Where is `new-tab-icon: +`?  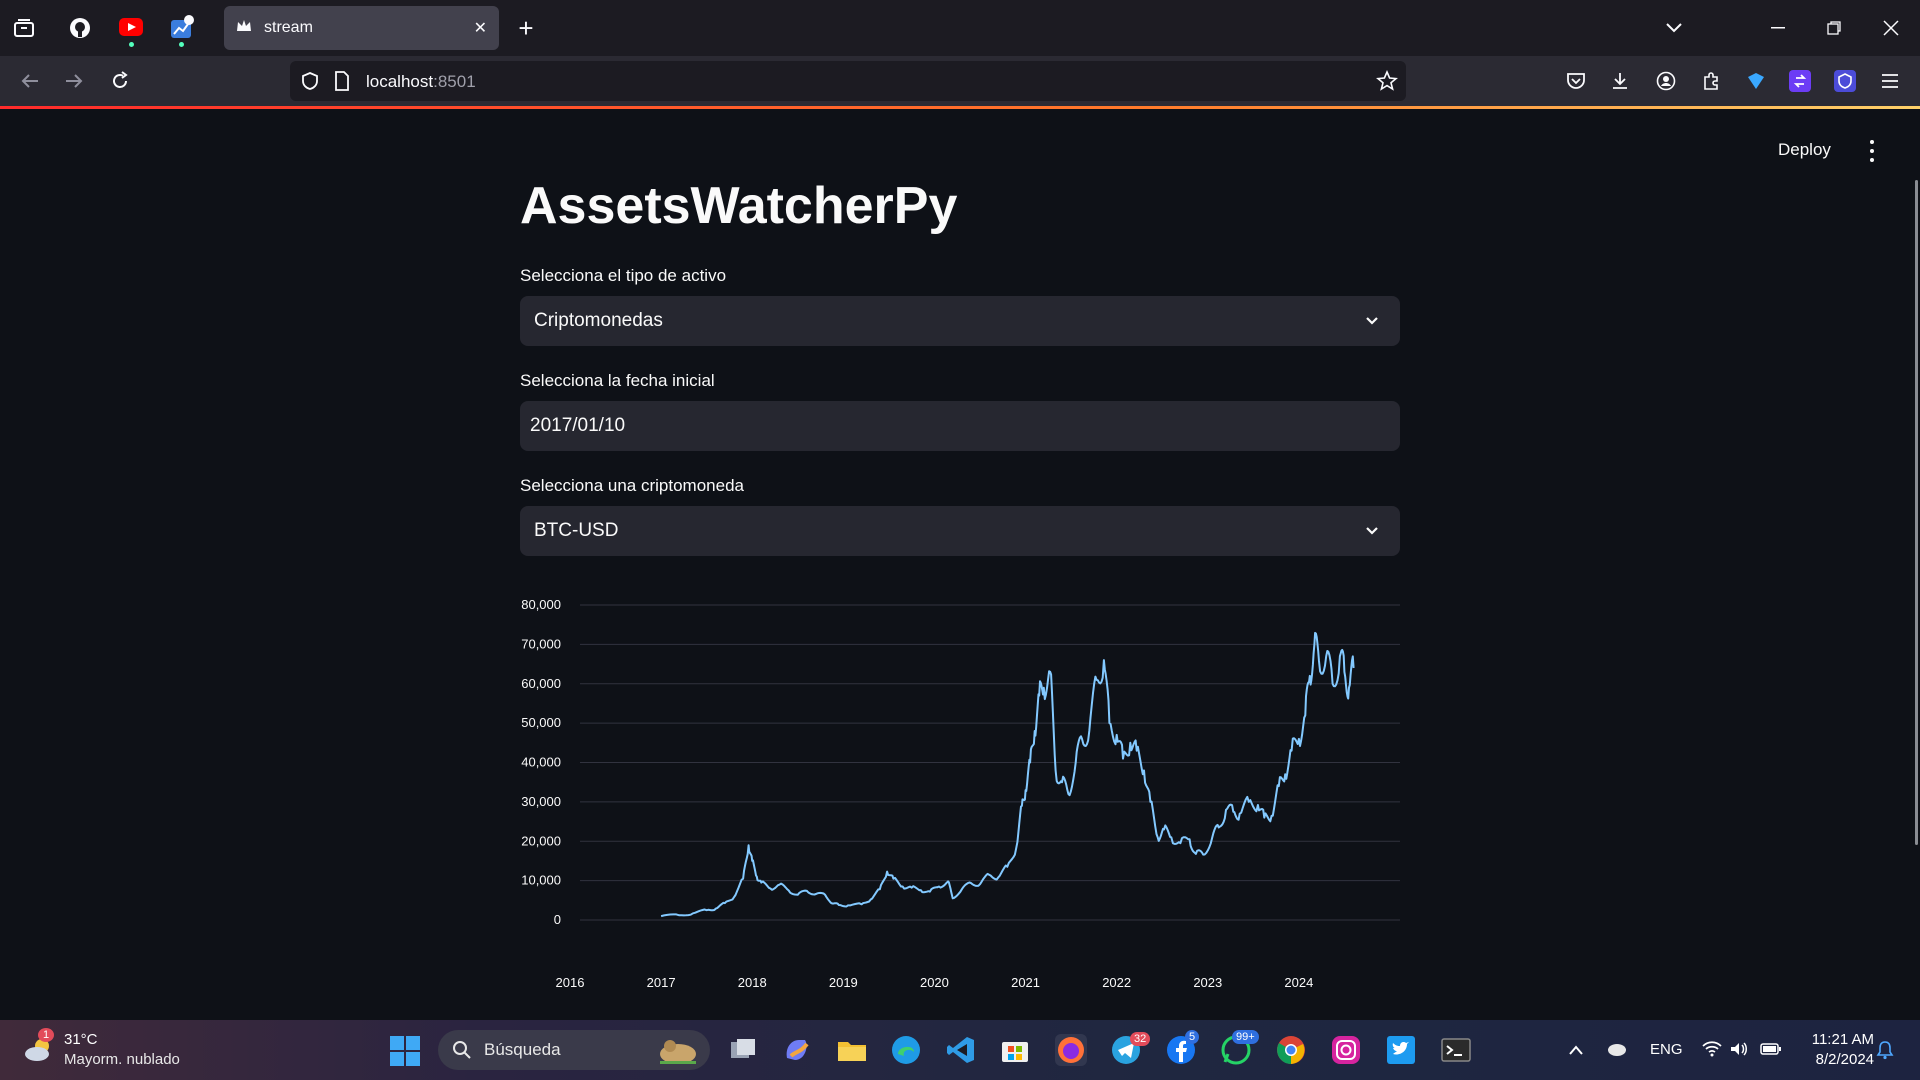 new-tab-icon: + is located at coordinates (526, 27).